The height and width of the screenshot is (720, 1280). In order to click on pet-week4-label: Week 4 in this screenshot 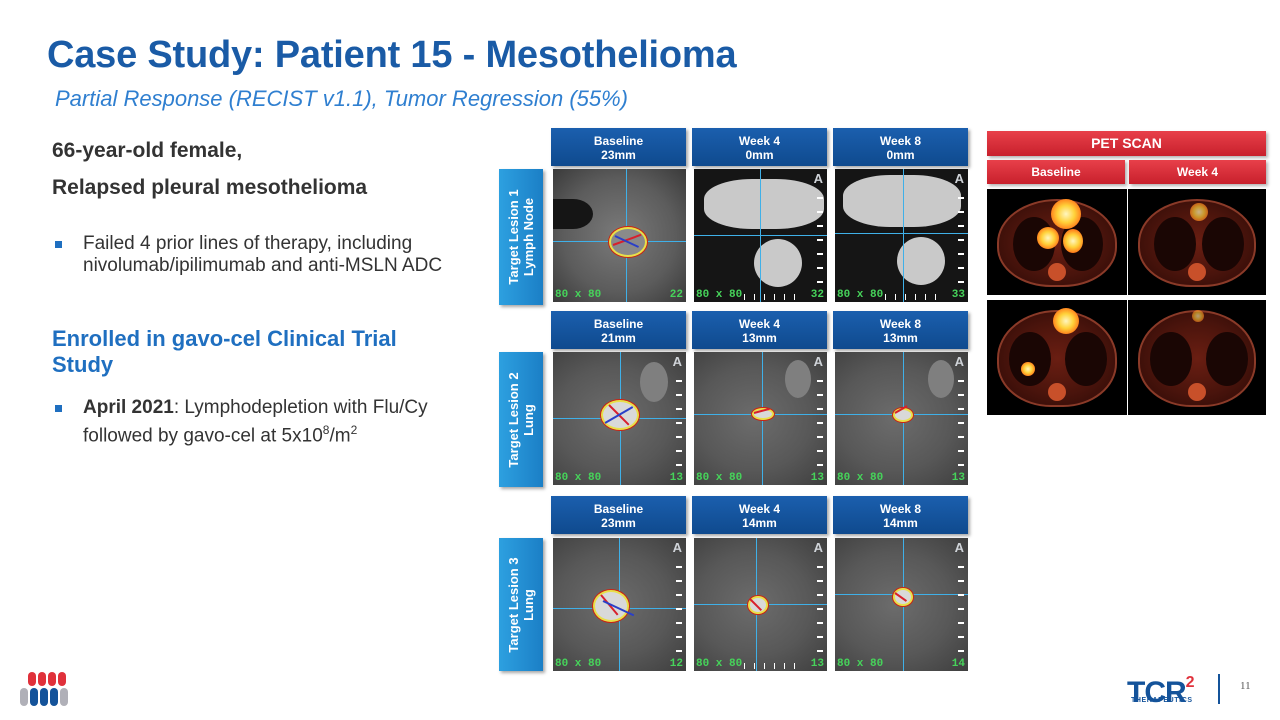, I will do `click(1197, 172)`.